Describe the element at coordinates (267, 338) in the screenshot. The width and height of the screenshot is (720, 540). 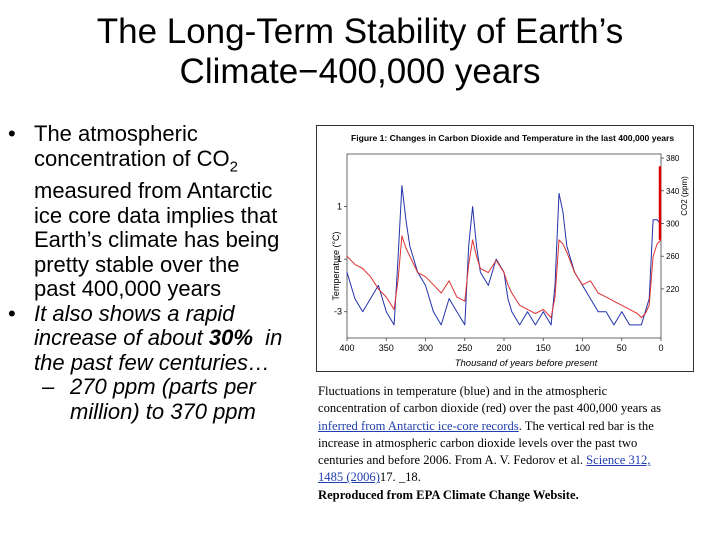
I see `bullet-text: in` at that location.